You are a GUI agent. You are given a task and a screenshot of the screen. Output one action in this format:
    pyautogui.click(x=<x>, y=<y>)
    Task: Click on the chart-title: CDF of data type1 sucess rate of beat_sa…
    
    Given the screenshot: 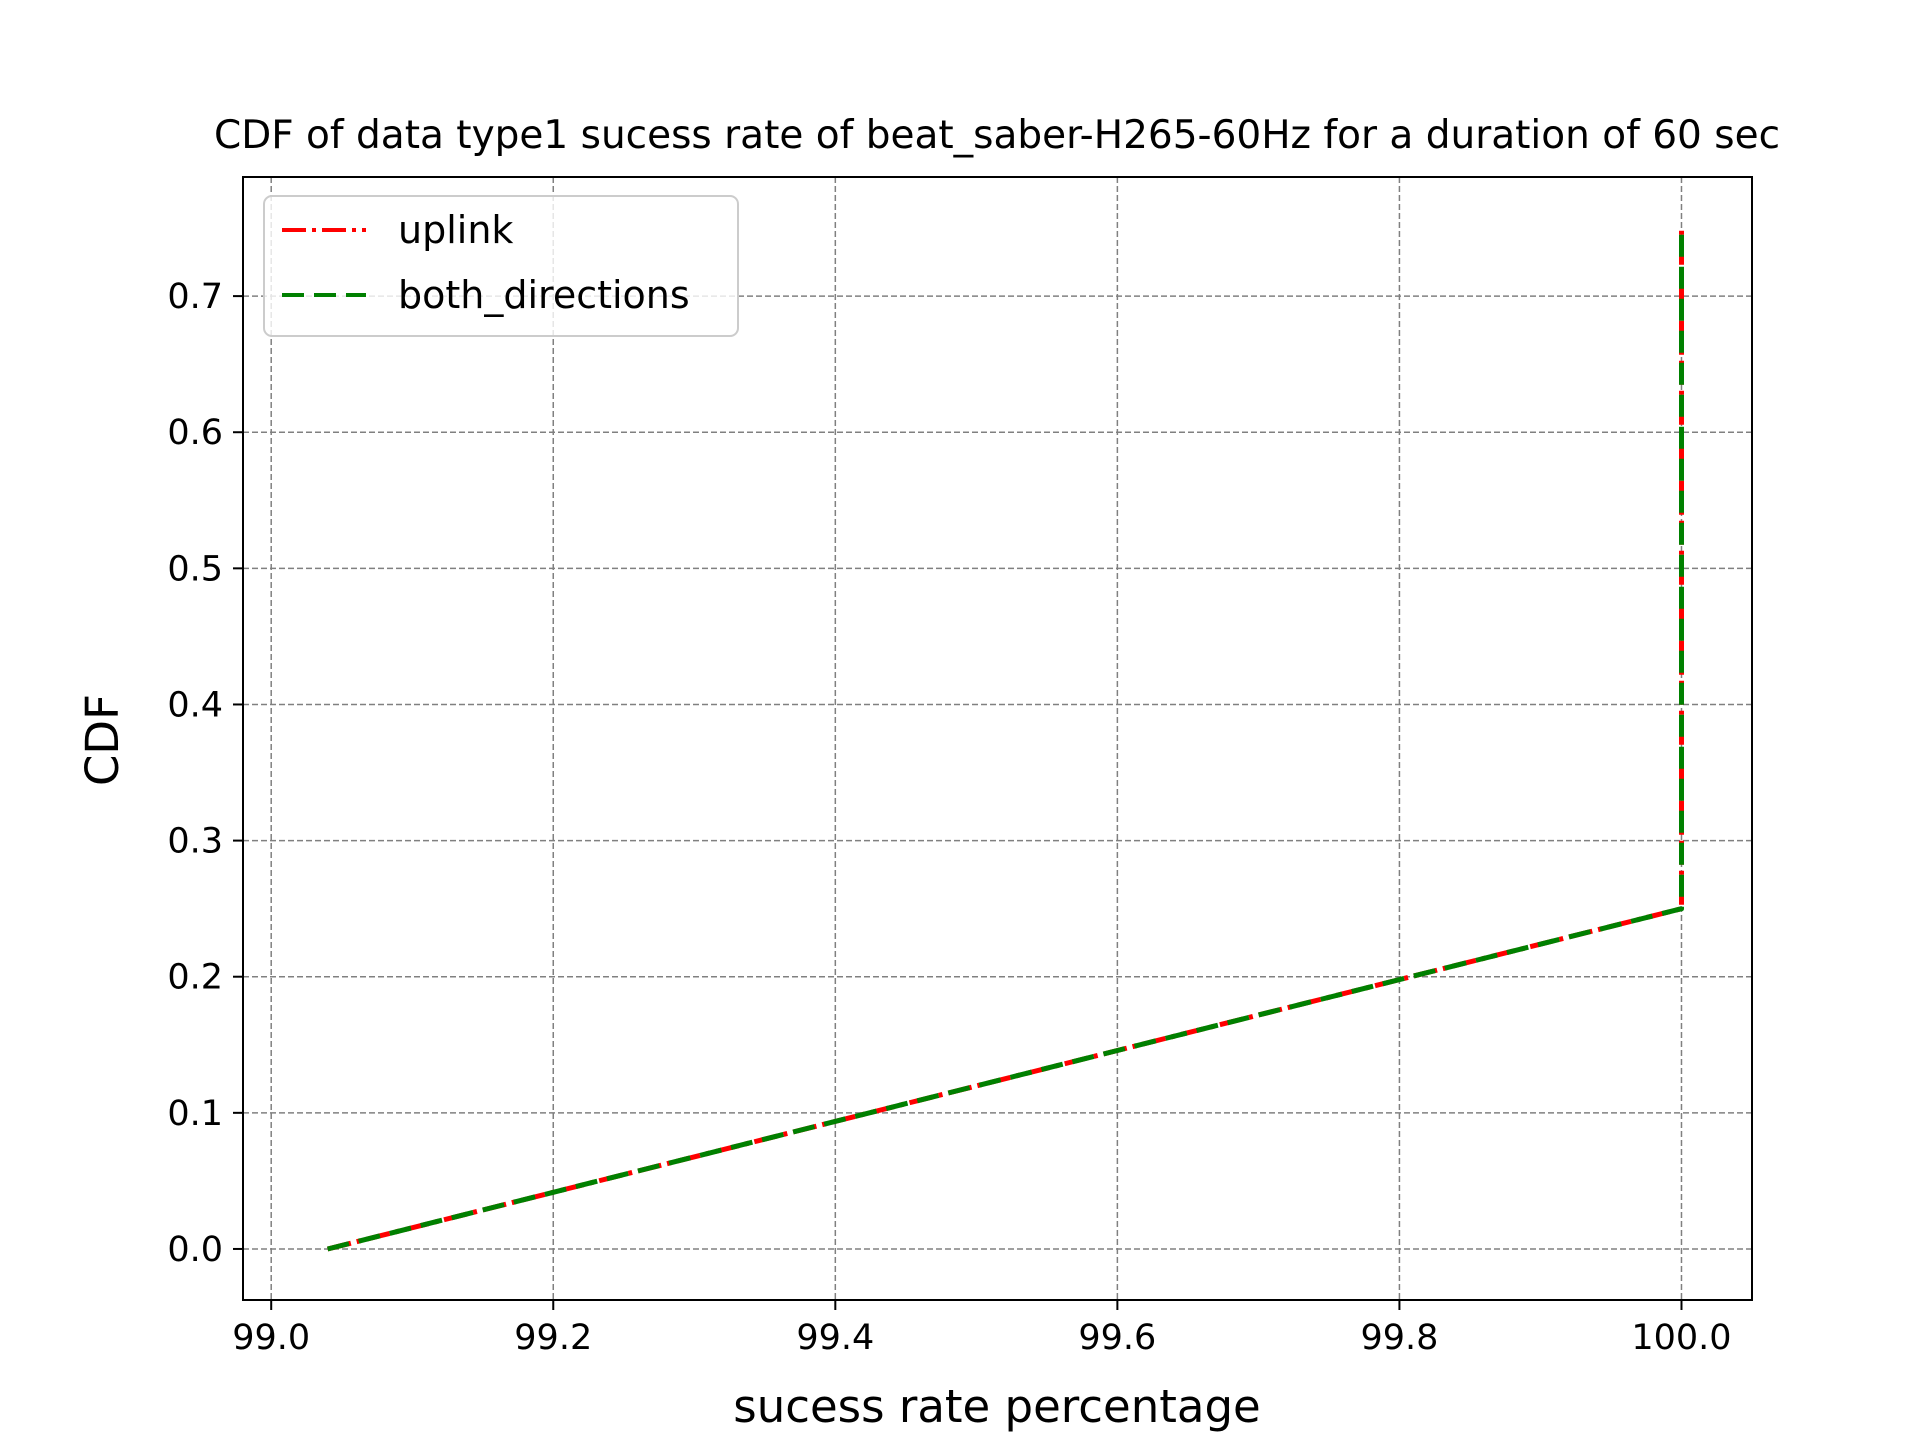 What is the action you would take?
    pyautogui.click(x=997, y=135)
    